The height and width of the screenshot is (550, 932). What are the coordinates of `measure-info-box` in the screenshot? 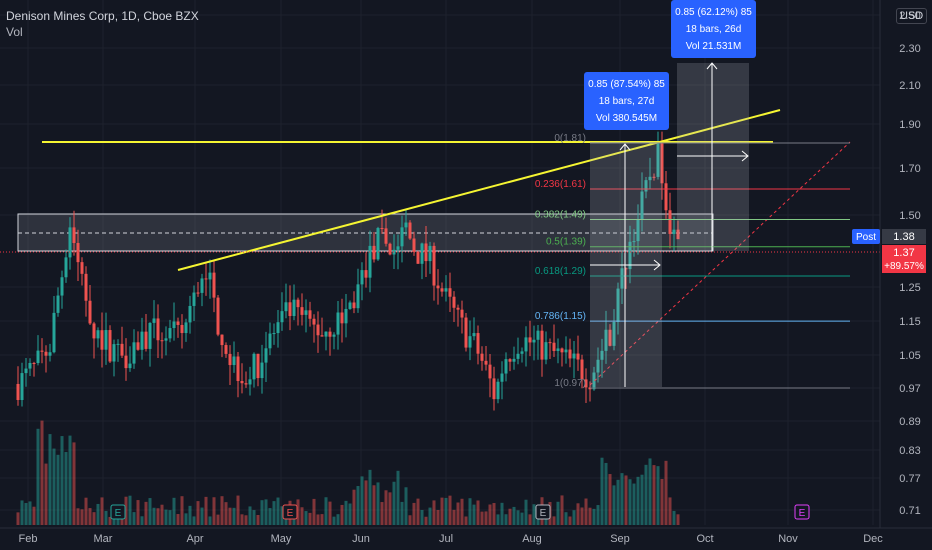 It's located at (626, 101).